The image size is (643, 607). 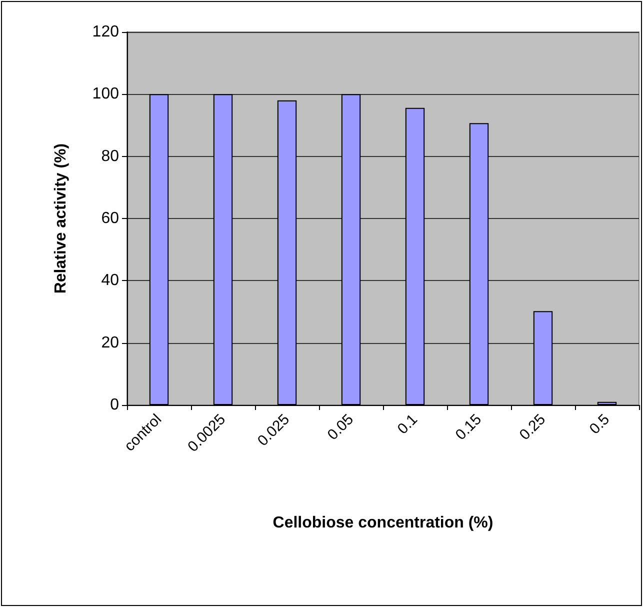 What do you see at coordinates (106, 32) in the screenshot?
I see `y-tick-label: 120` at bounding box center [106, 32].